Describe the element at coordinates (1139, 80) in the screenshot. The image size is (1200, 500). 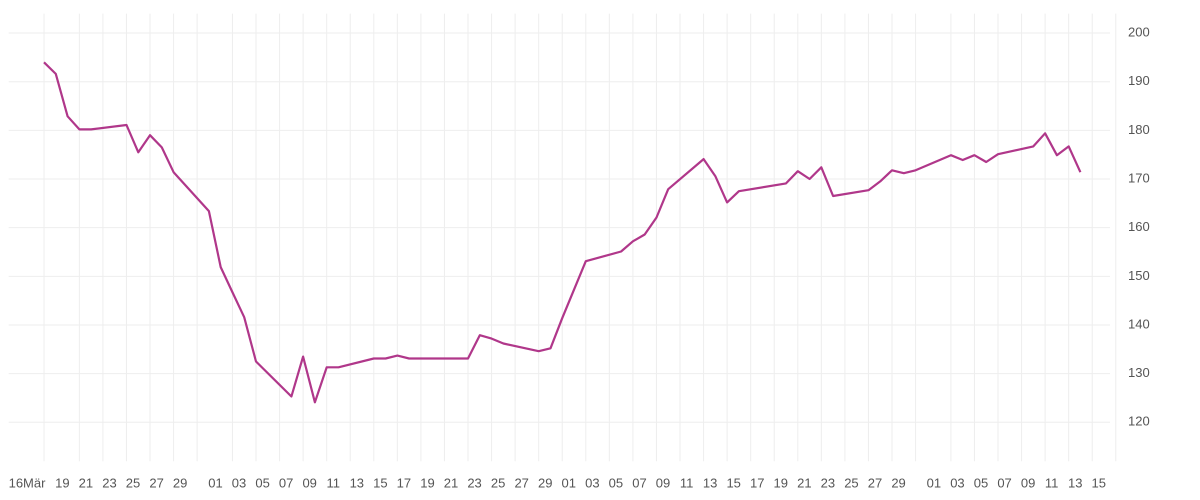
I see `y-tick-label: 190` at that location.